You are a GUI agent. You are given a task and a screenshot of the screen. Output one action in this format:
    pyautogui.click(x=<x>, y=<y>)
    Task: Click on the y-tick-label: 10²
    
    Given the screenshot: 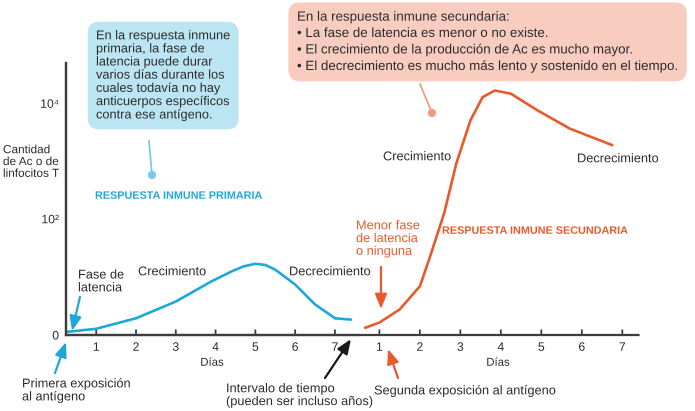 What is the action you would take?
    pyautogui.click(x=50, y=219)
    